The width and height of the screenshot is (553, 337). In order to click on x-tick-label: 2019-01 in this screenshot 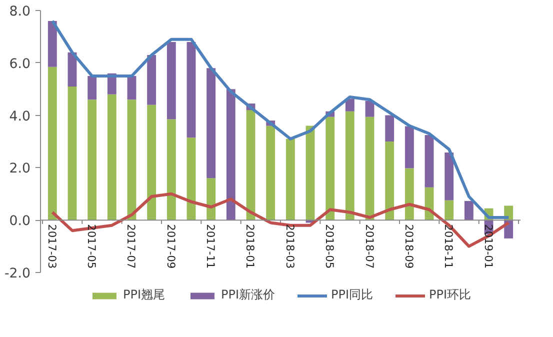, I will do `click(488, 246)`.